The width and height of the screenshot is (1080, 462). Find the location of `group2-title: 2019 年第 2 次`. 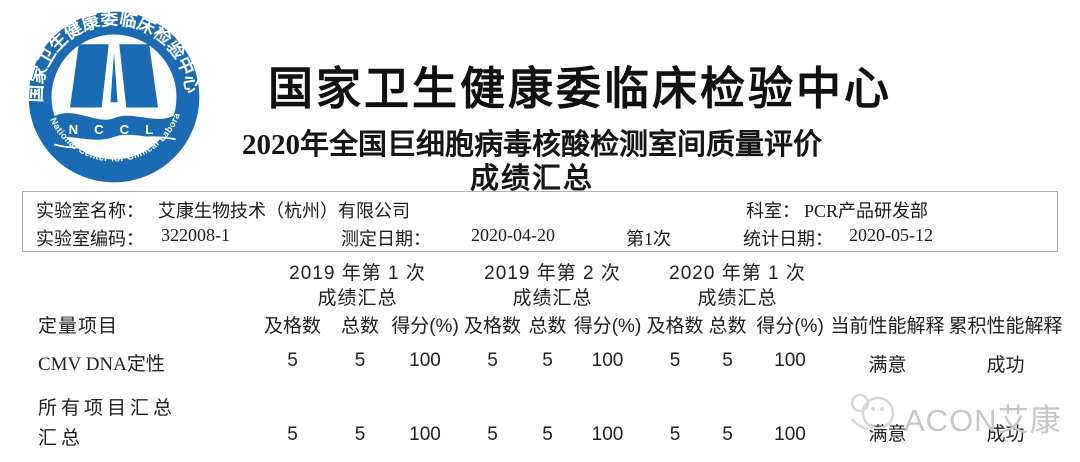

group2-title: 2019 年第 2 次 is located at coordinates (552, 273).